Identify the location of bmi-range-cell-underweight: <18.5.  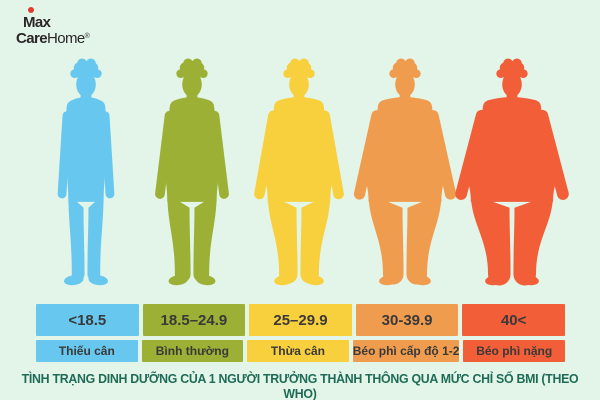
(87, 320).